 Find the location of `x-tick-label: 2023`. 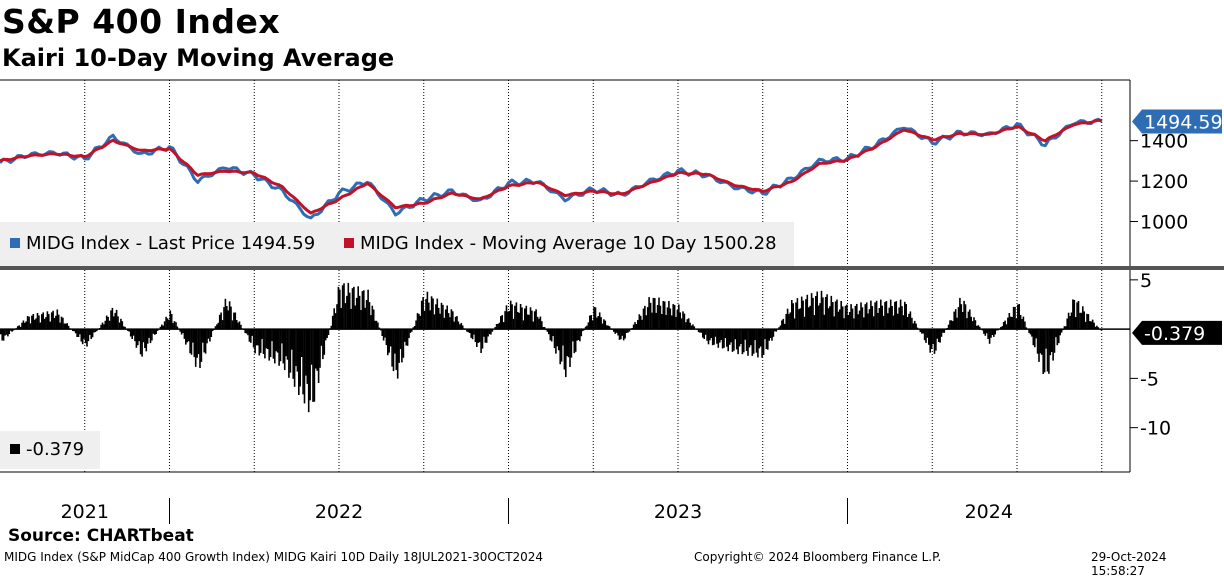

x-tick-label: 2023 is located at coordinates (678, 512).